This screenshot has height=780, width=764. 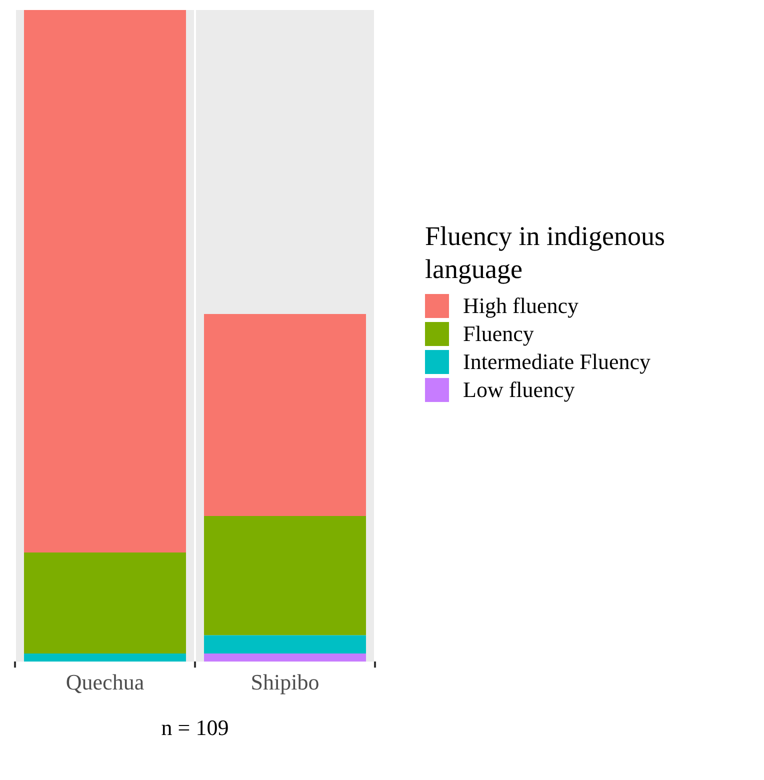 I want to click on text: n = 109, so click(x=195, y=728).